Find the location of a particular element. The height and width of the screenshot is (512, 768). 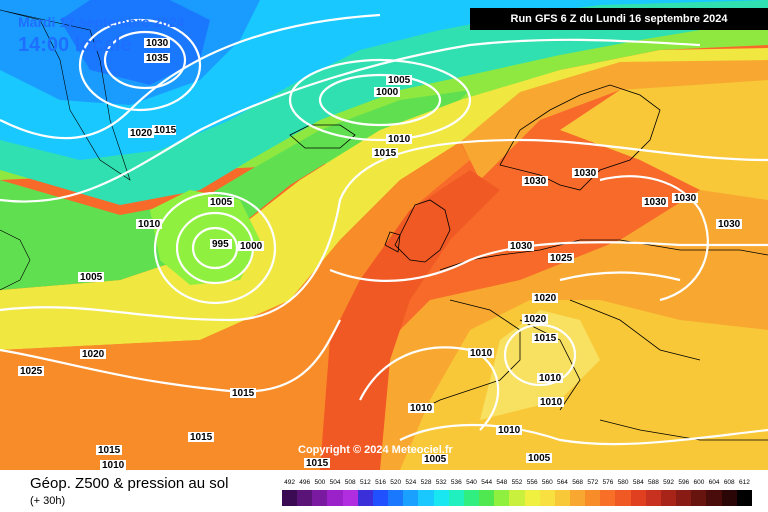

band-yellow-ne is located at coordinates (664, 137).